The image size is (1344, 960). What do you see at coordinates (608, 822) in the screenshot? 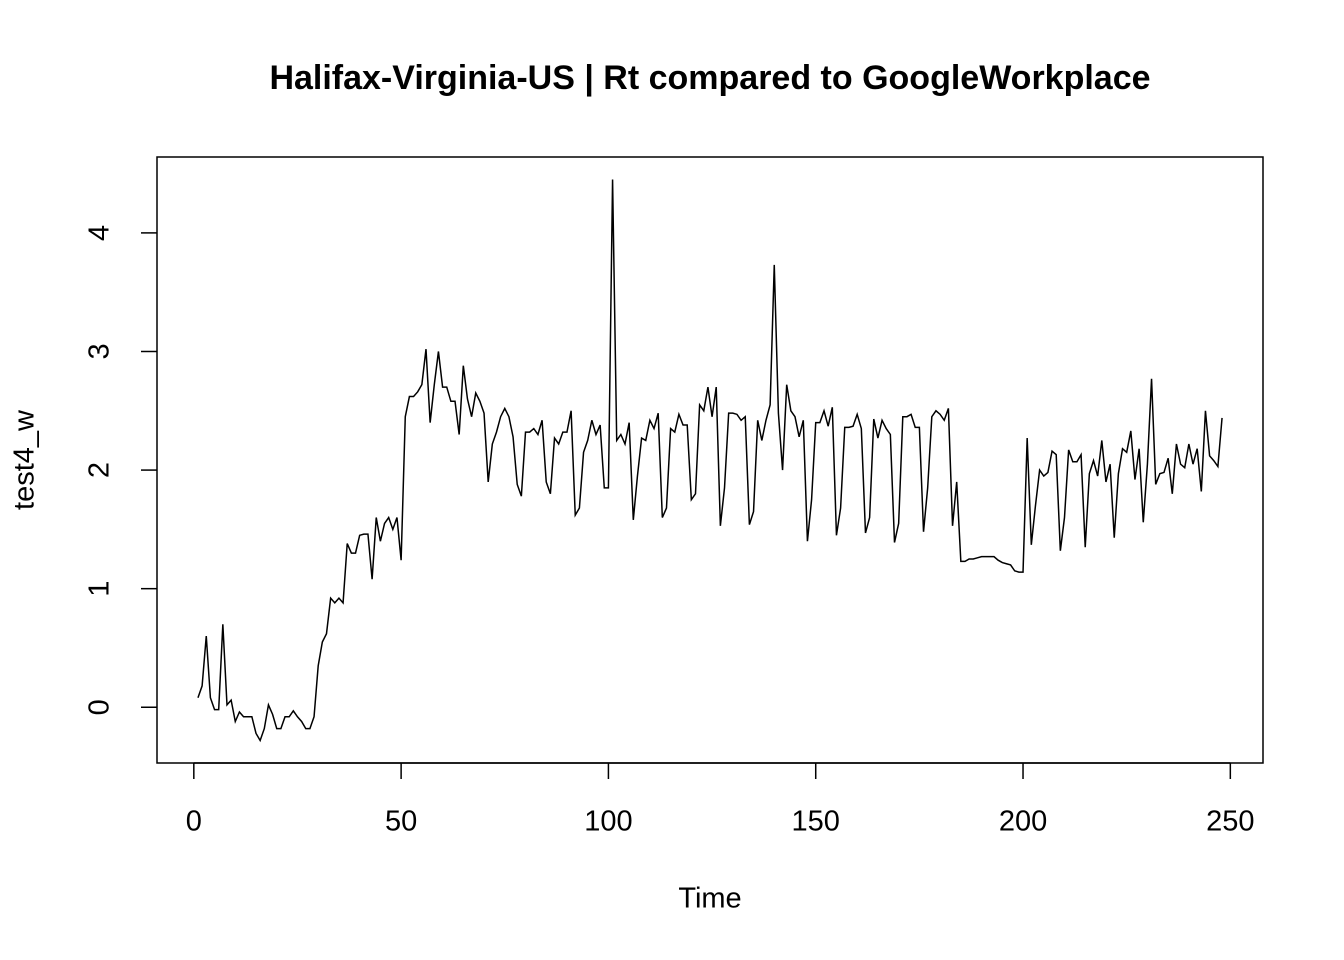
I see `x-tick-label: 100` at bounding box center [608, 822].